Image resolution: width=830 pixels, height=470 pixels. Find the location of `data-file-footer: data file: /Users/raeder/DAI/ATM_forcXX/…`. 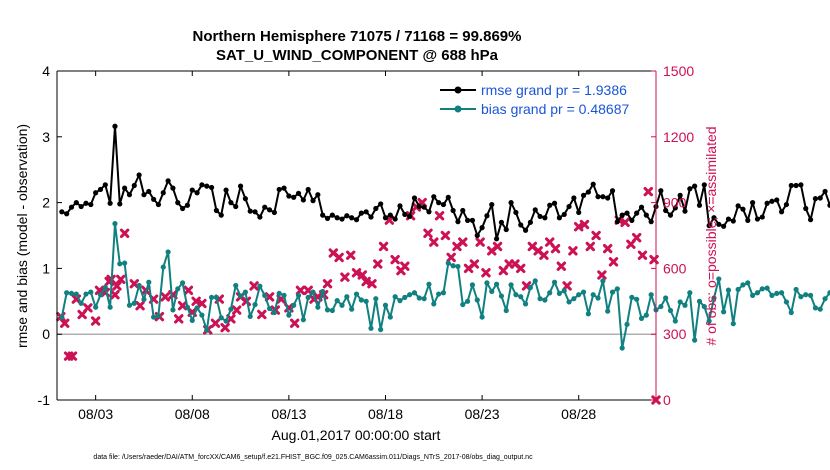

data-file-footer: data file: /Users/raeder/DAI/ATM_forcXX/… is located at coordinates (313, 457).